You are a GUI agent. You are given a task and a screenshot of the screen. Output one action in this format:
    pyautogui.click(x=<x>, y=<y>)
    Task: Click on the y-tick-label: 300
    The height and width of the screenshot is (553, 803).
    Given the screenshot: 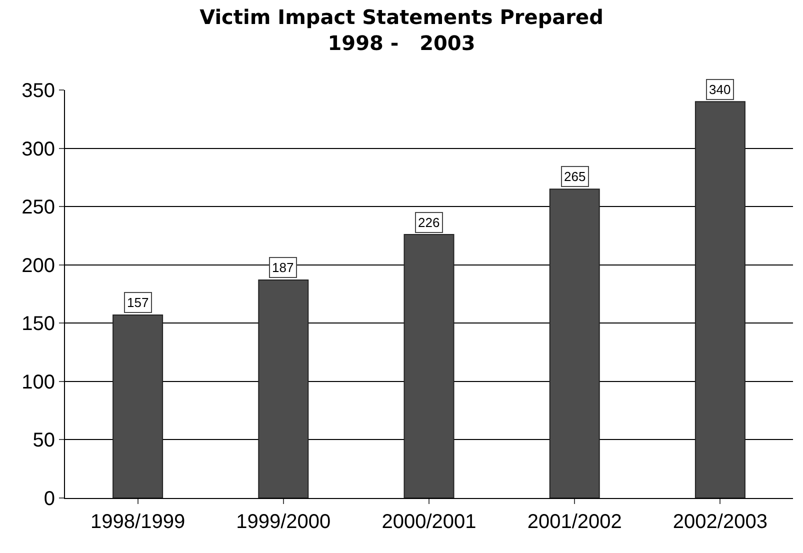 What is the action you would take?
    pyautogui.click(x=38, y=149)
    